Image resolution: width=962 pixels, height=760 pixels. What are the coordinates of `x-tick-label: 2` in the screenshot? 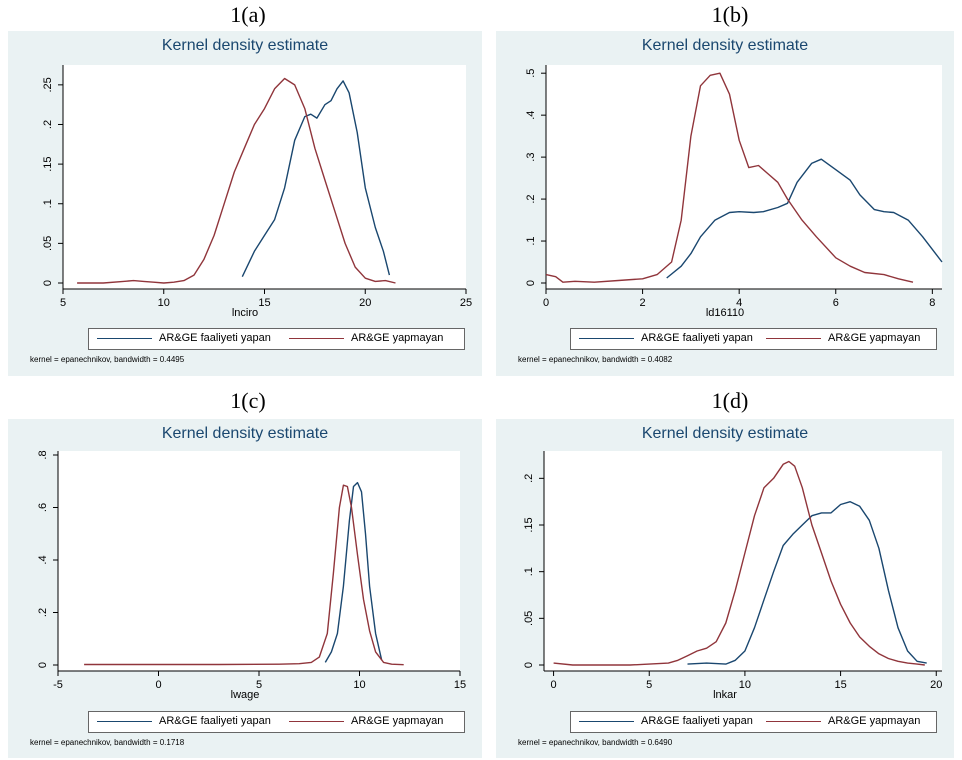 It's located at (643, 303).